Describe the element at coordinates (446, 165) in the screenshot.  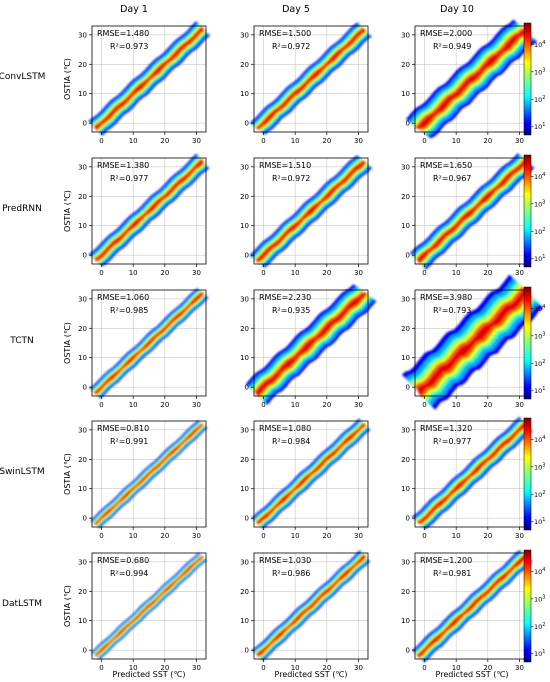
I see `rmse-annotation: RMSE=1.650` at that location.